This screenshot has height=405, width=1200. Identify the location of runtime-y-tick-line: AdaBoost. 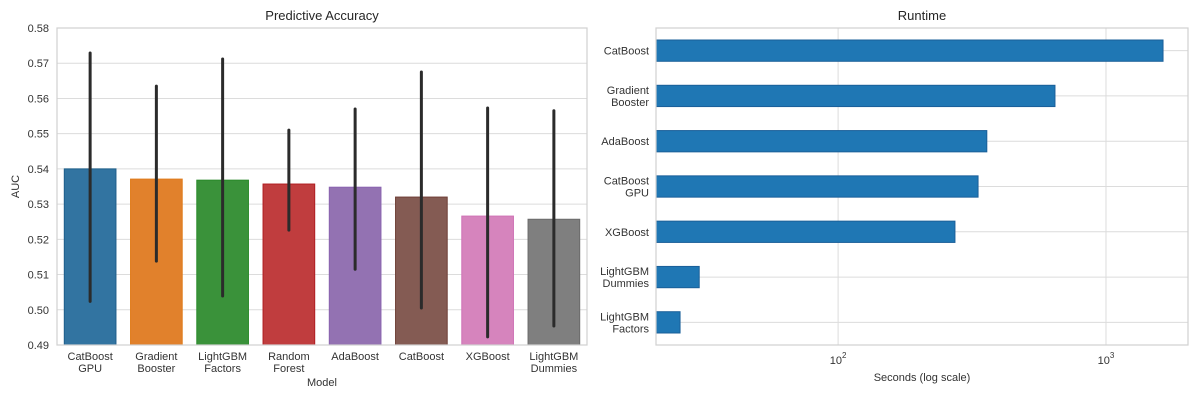
(625, 142).